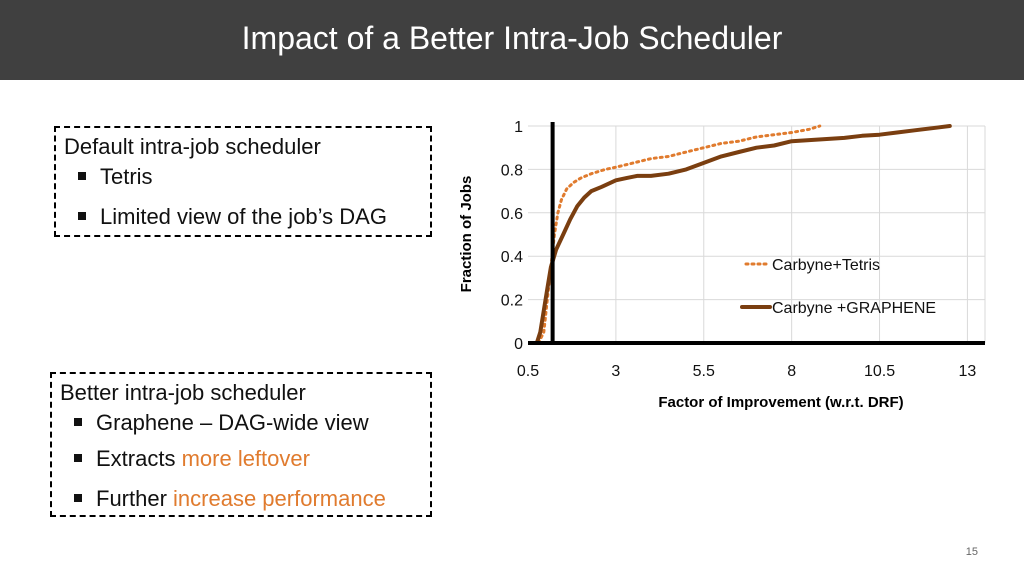 The width and height of the screenshot is (1024, 576). What do you see at coordinates (192, 146) in the screenshot?
I see `box1-heading: Default intra-job scheduler` at bounding box center [192, 146].